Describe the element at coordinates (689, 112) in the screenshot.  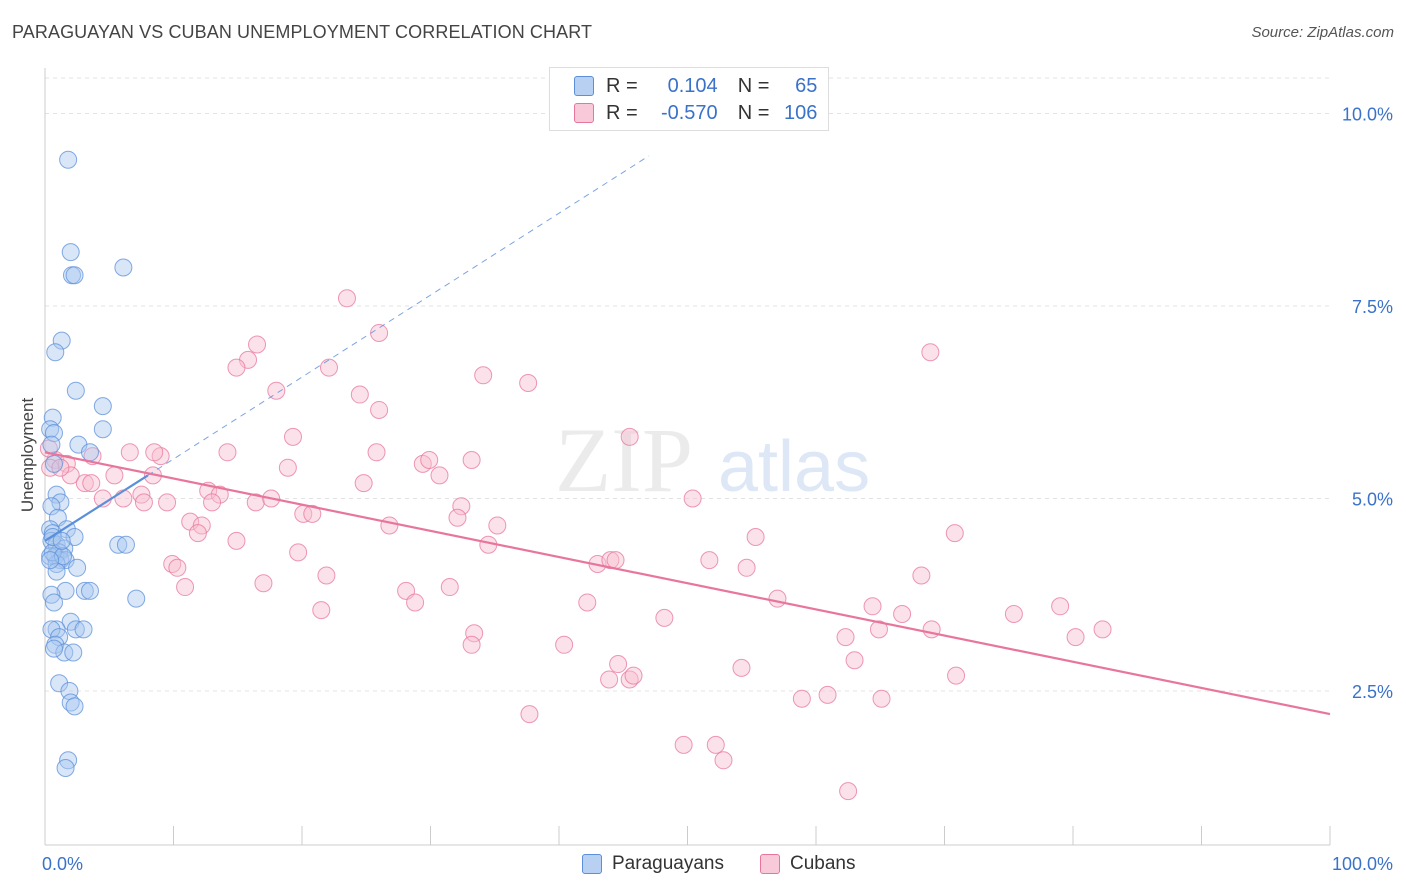
I see `legend-r-value: -0.570` at that location.